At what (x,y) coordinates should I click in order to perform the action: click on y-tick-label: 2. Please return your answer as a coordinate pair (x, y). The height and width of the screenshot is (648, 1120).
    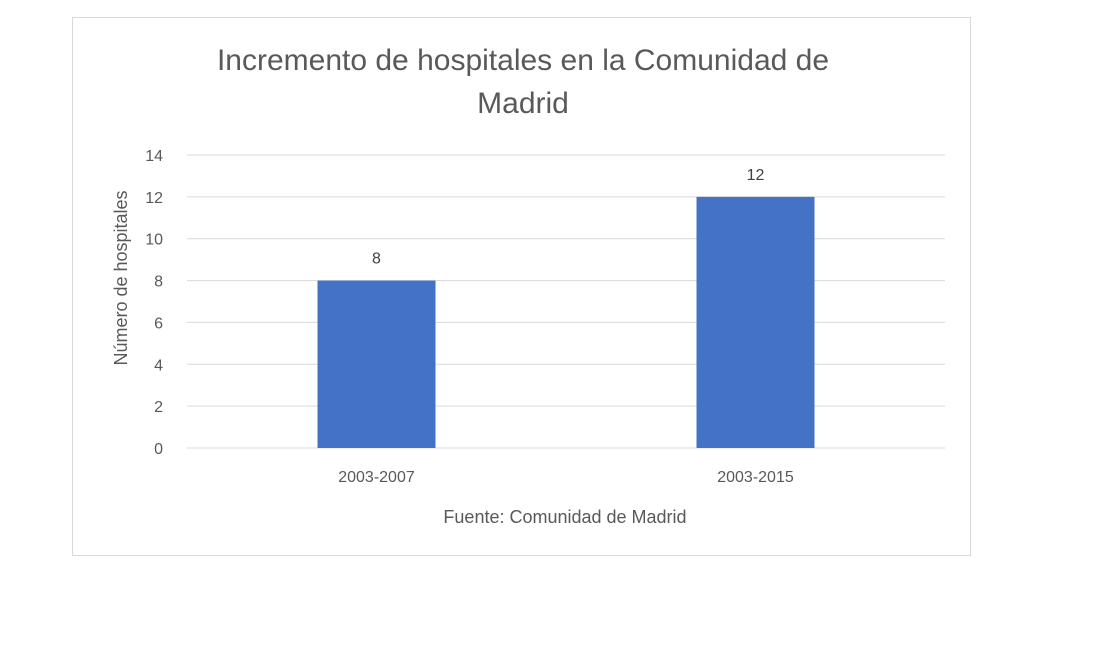
    Looking at the image, I should click on (158, 407).